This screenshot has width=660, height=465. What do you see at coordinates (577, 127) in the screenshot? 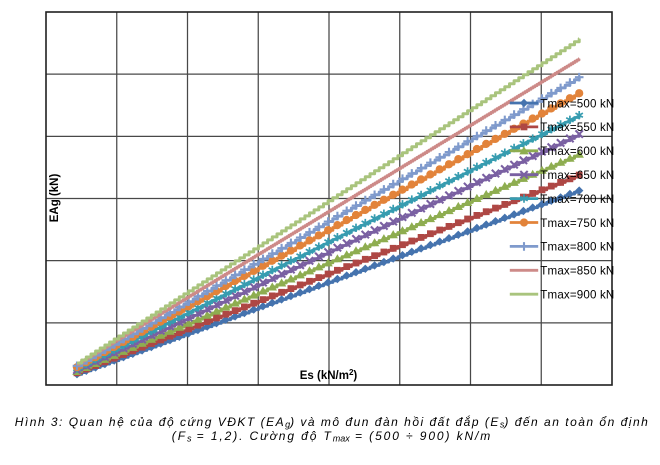
I see `svg-text: Tmax=550 kN` at bounding box center [577, 127].